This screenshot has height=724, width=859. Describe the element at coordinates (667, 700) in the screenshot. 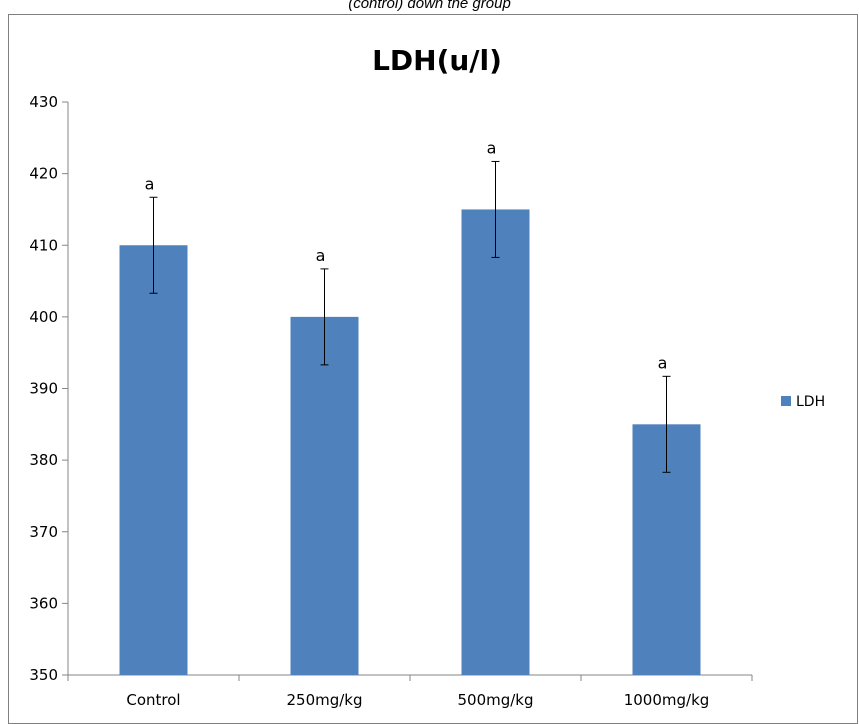

I see `x-tick-label: 1000mg/kg` at that location.